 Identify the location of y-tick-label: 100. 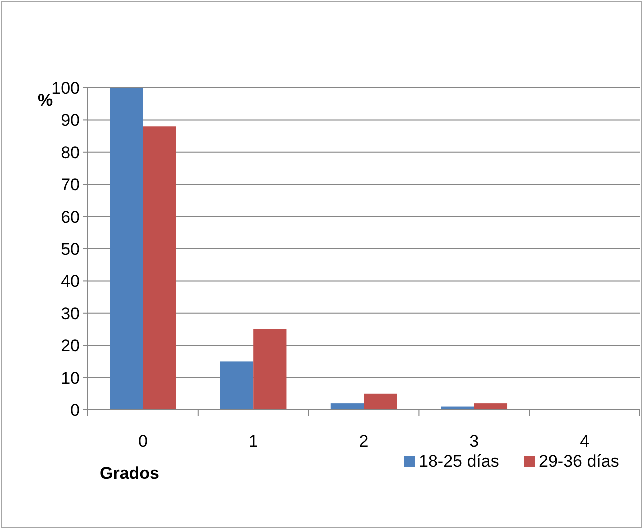
(66, 88).